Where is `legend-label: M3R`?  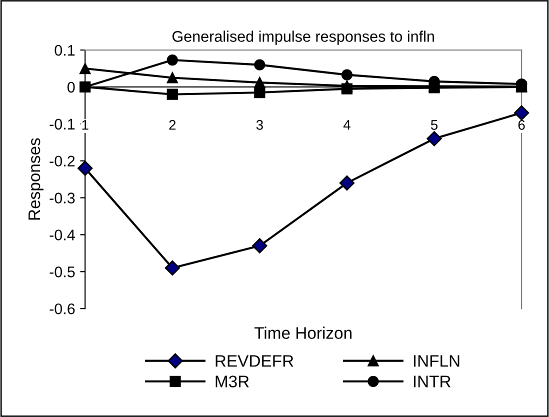 legend-label: M3R is located at coordinates (232, 382).